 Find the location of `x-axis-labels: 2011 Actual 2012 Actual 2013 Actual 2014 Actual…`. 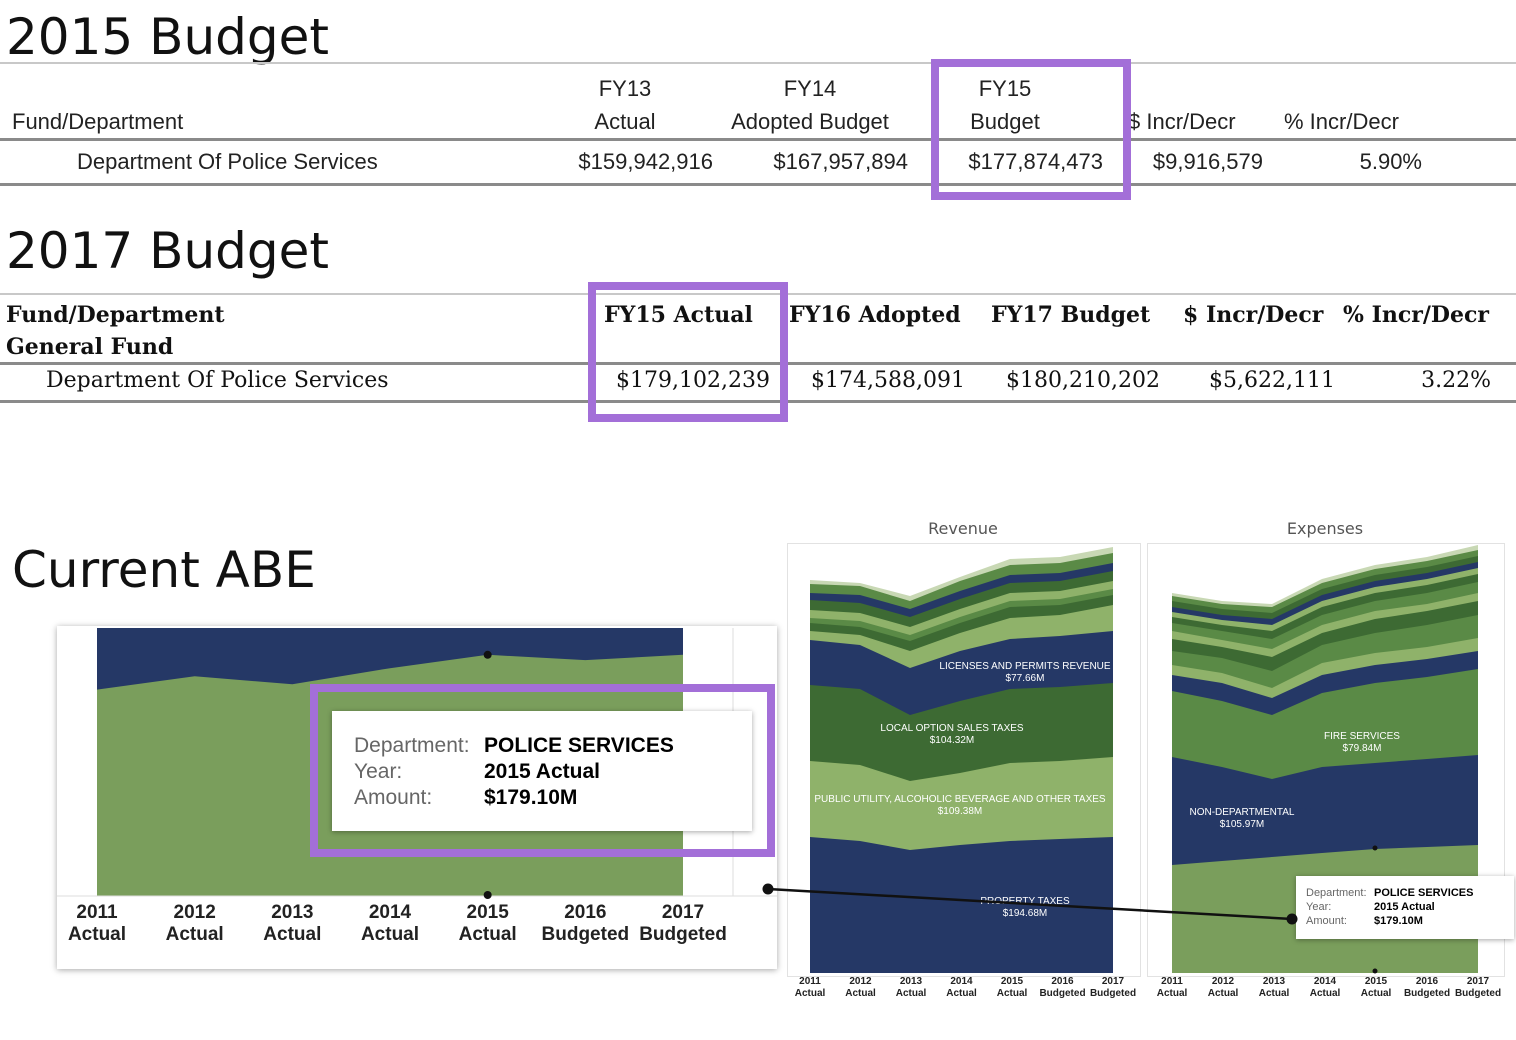

x-axis-labels: 2011 Actual 2012 Actual 2013 Actual 2014 Actual… is located at coordinates (417, 932).